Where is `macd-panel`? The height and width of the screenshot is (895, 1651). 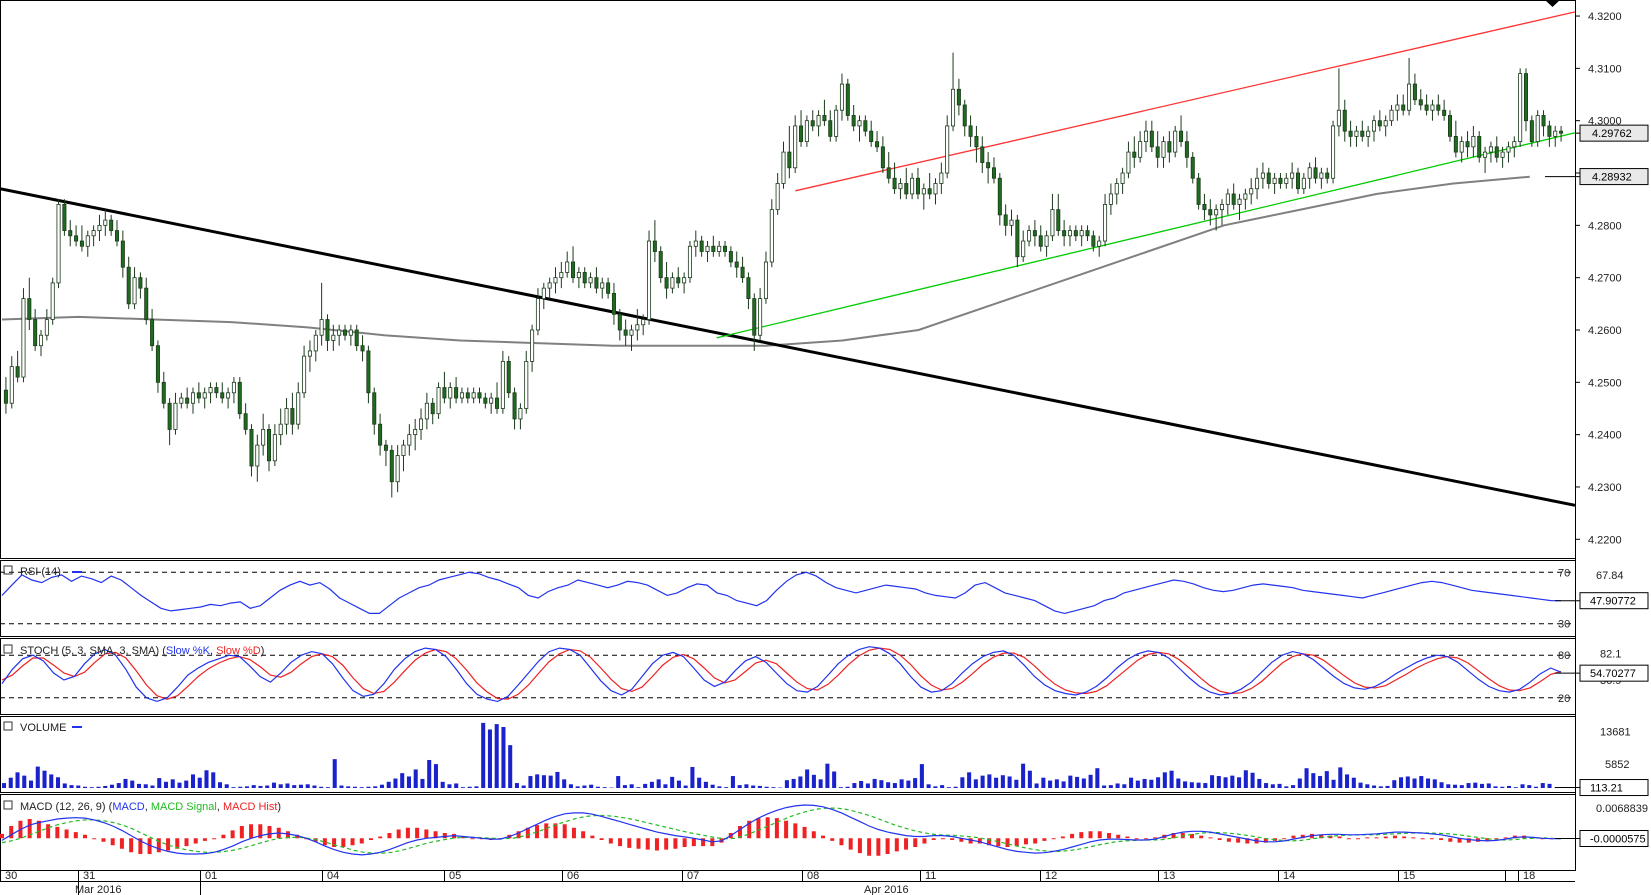
macd-panel is located at coordinates (781, 830).